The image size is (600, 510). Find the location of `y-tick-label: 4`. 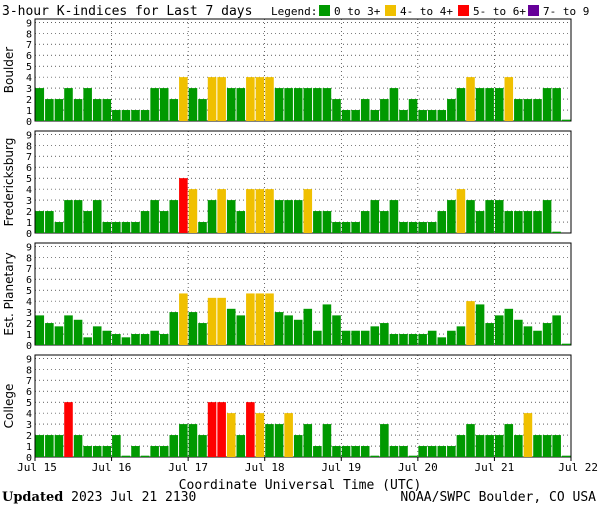

y-tick-label: 4 is located at coordinates (29, 190).